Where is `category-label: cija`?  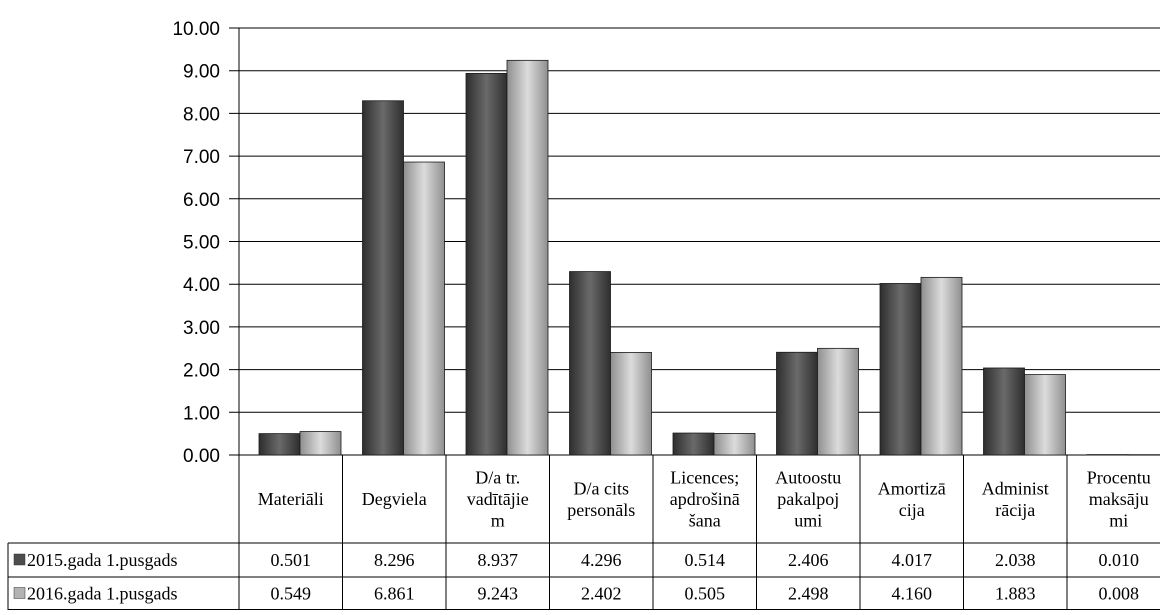 category-label: cija is located at coordinates (912, 510).